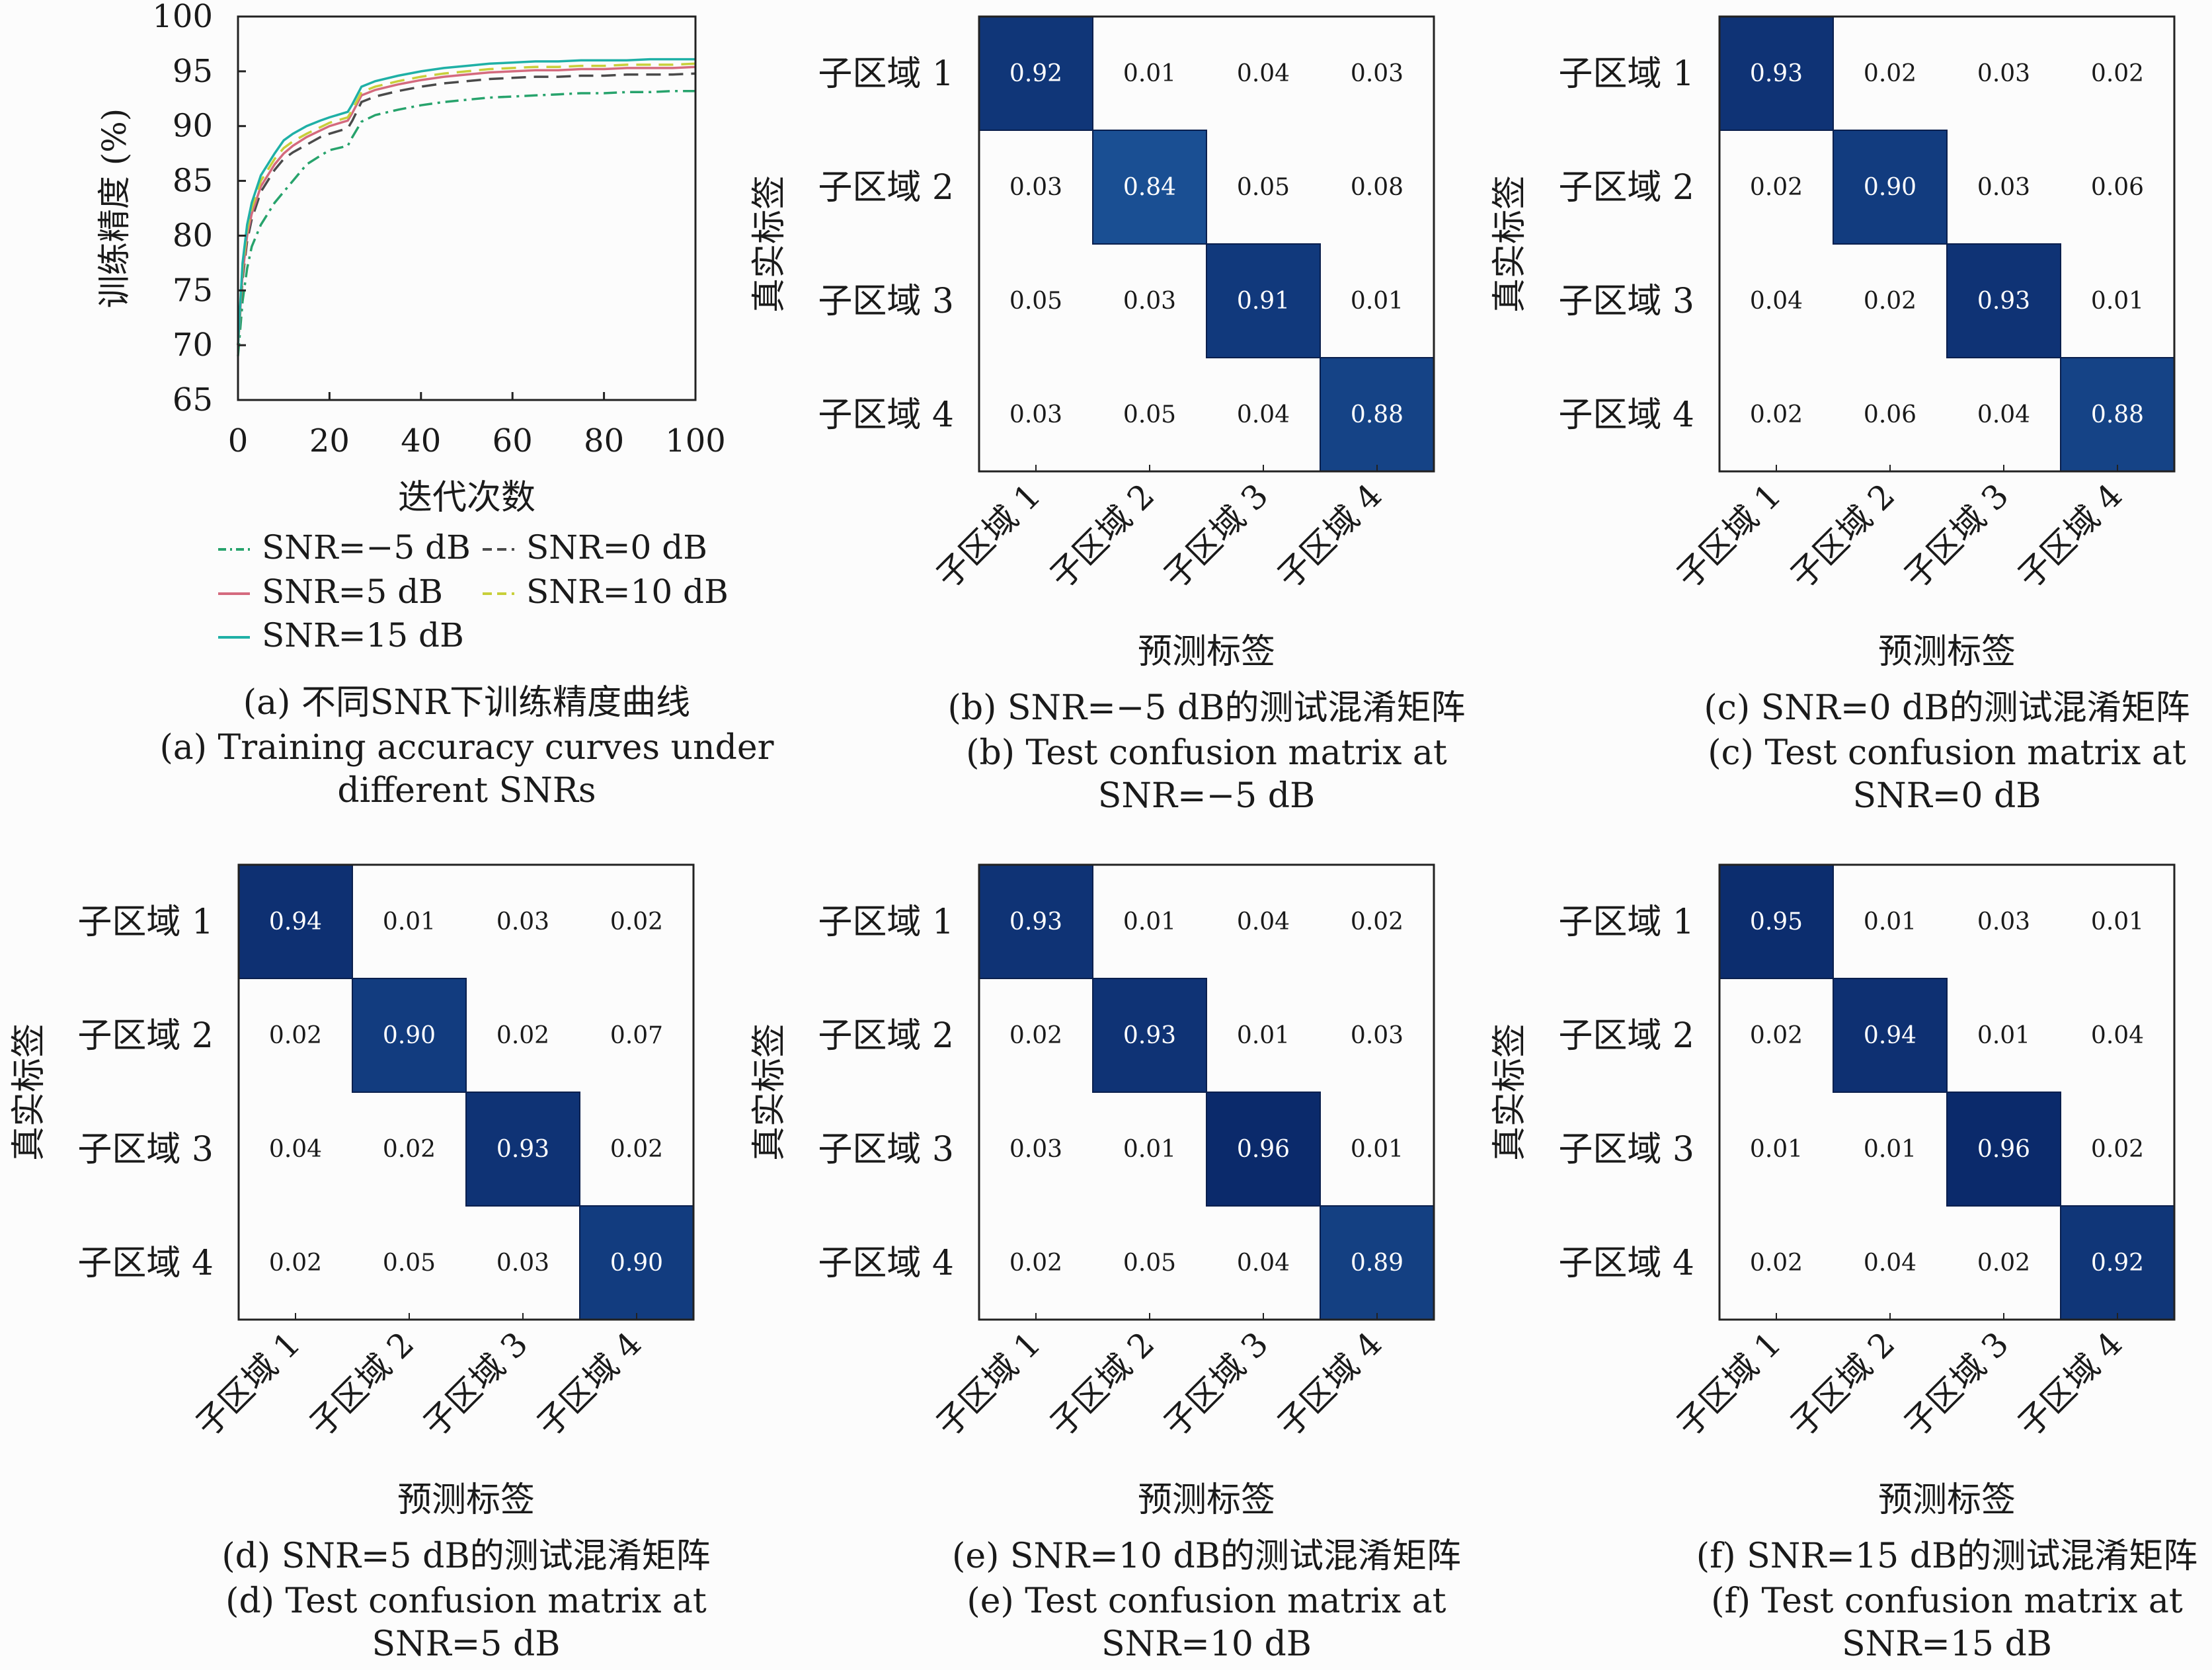 The height and width of the screenshot is (1670, 2212). What do you see at coordinates (1035, 73) in the screenshot?
I see `matrix-cell-value: 0.92` at bounding box center [1035, 73].